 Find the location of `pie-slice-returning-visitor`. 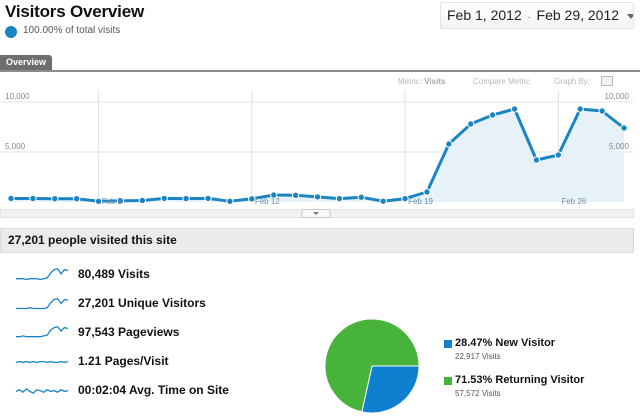

pie-slice-returning-visitor is located at coordinates (372, 365).